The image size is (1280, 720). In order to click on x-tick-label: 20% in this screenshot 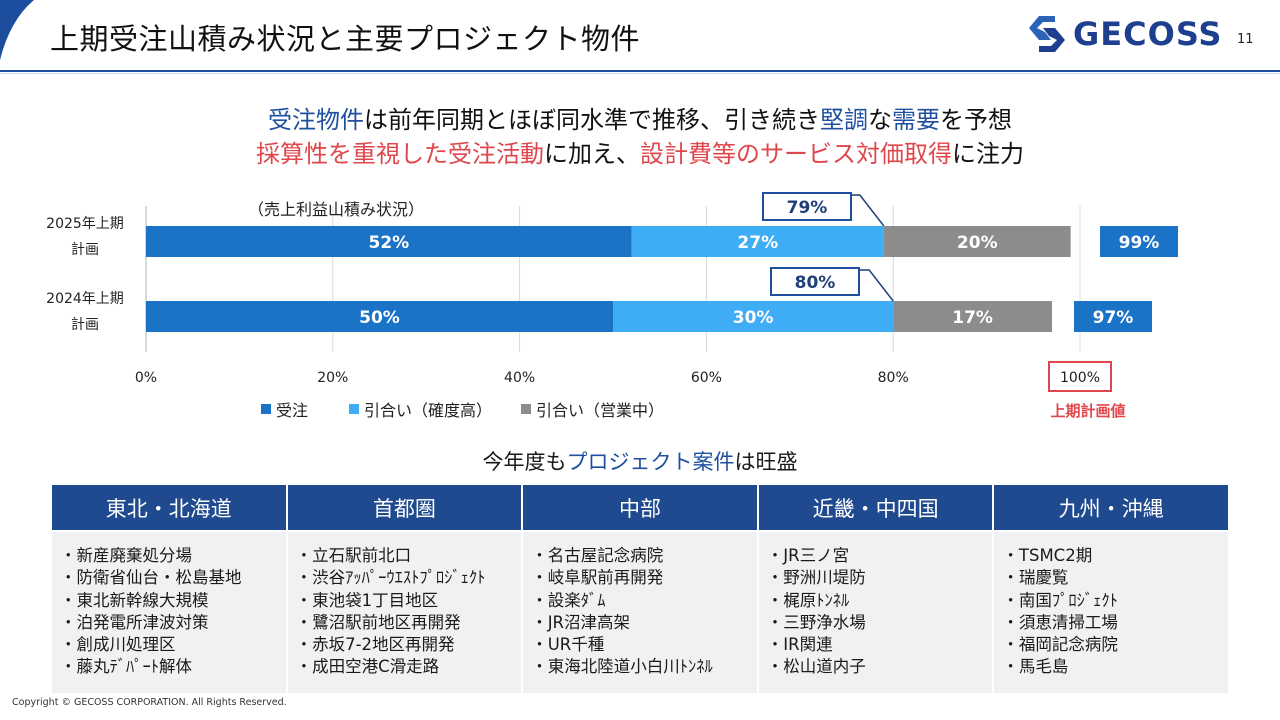, I will do `click(332, 378)`.